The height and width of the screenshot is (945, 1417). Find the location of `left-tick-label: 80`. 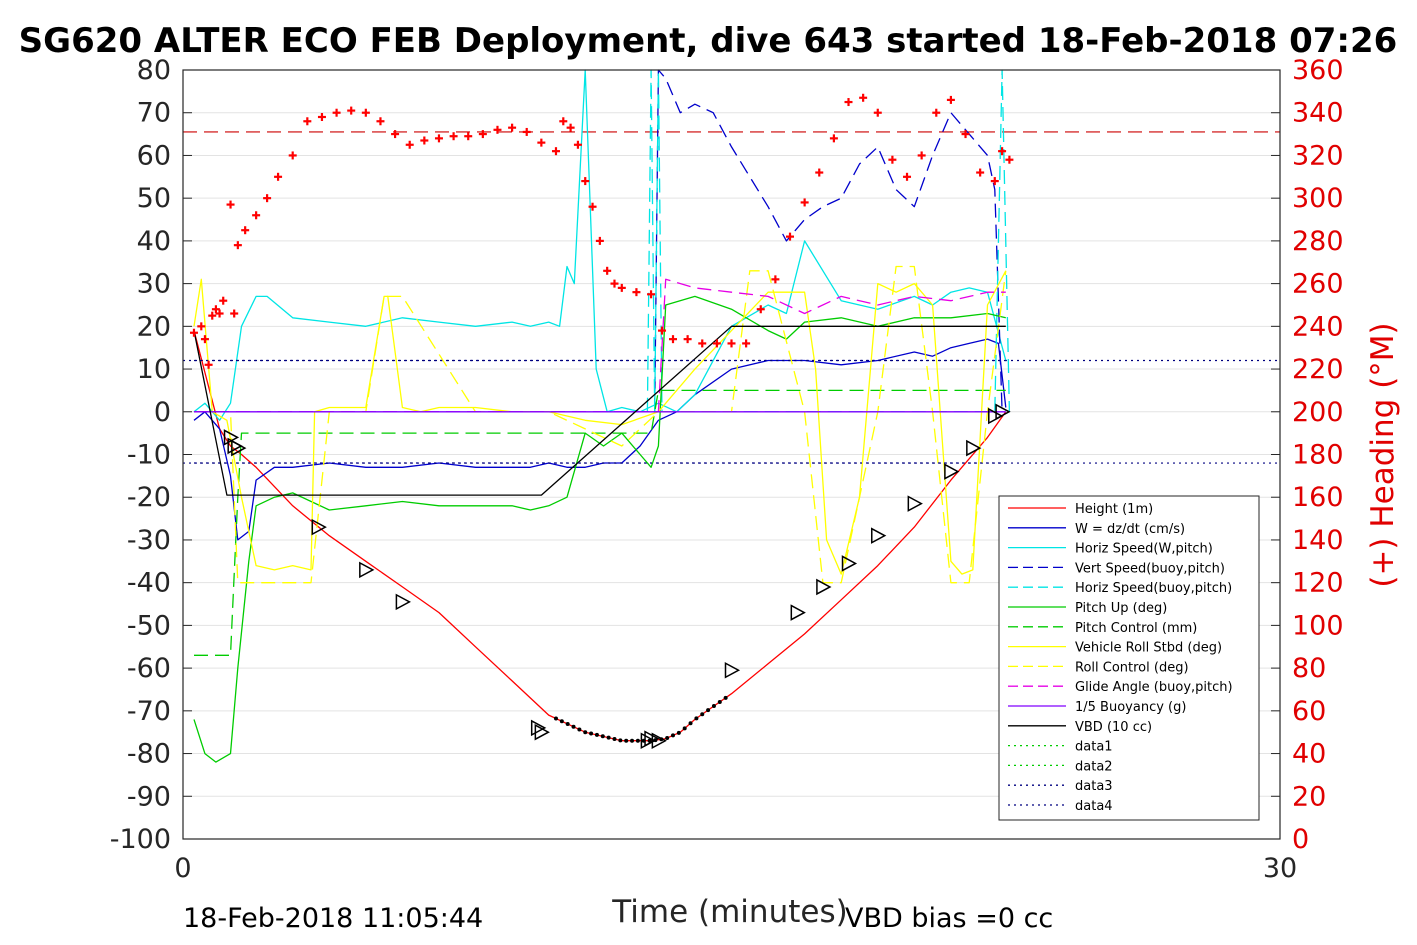

left-tick-label: 80 is located at coordinates (154, 70).